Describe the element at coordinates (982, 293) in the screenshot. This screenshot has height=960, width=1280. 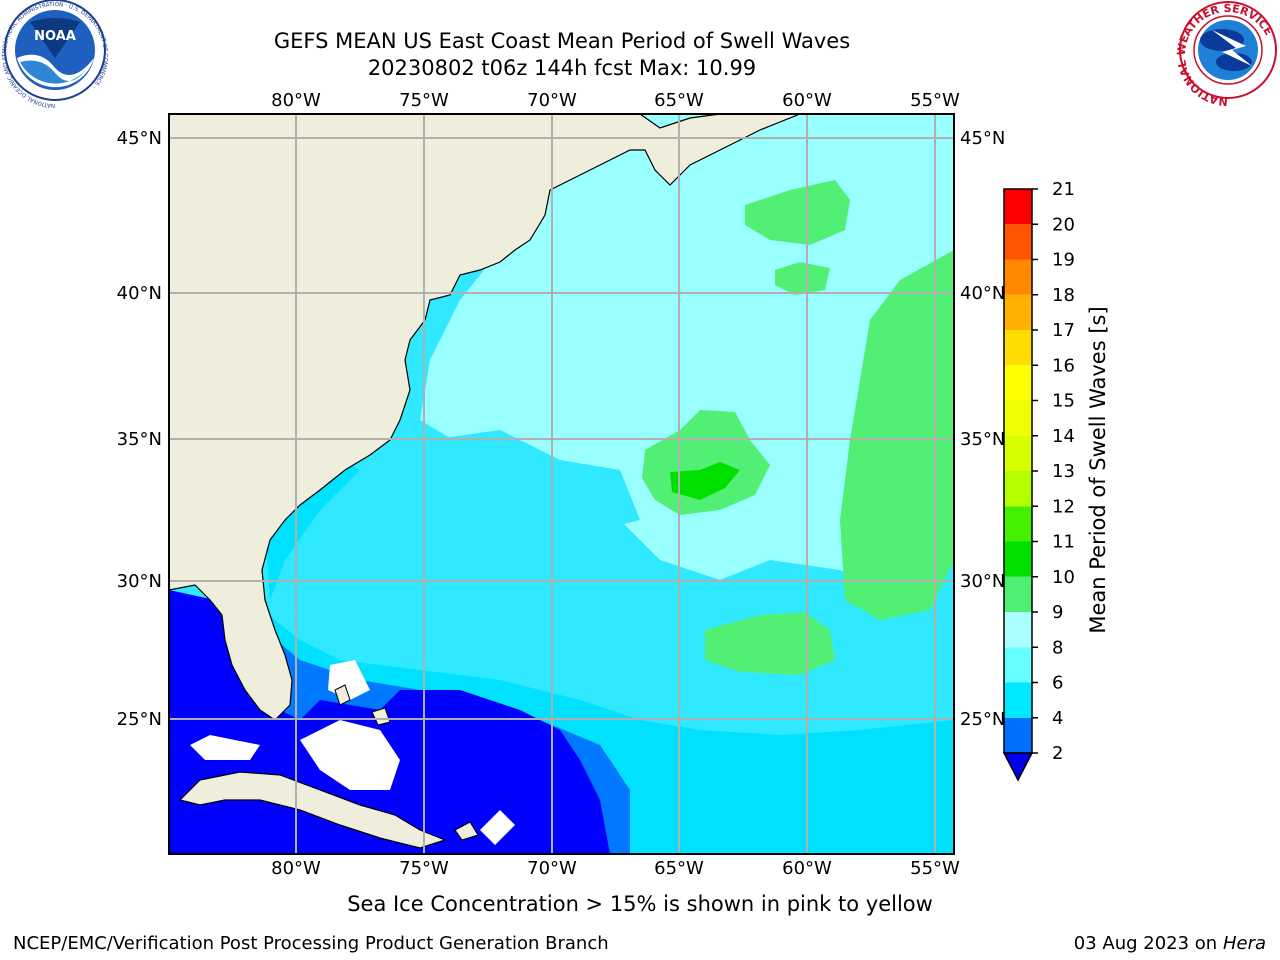
I see `lat-label-right-40n: 40°N` at that location.